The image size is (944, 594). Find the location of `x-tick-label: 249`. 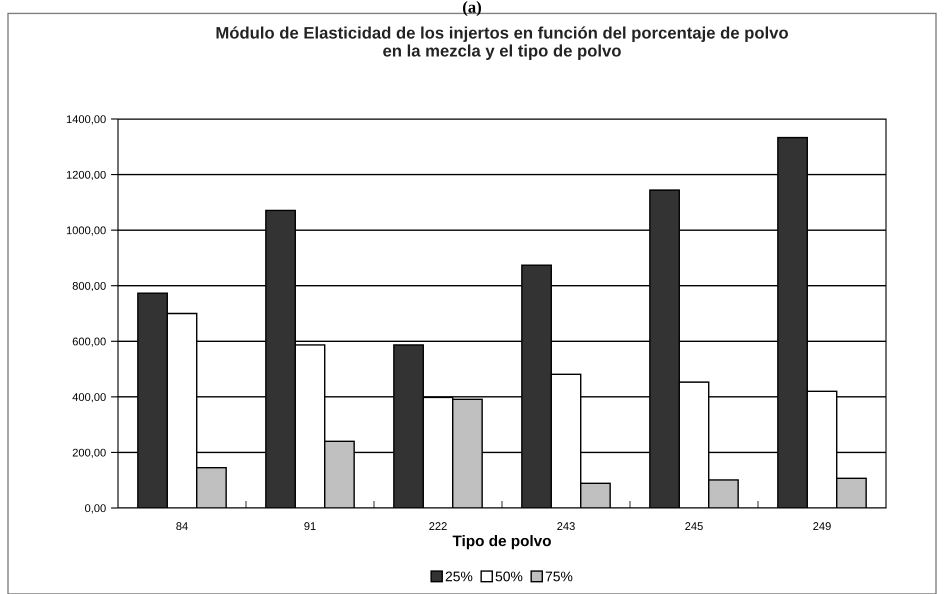

x-tick-label: 249 is located at coordinates (822, 526).